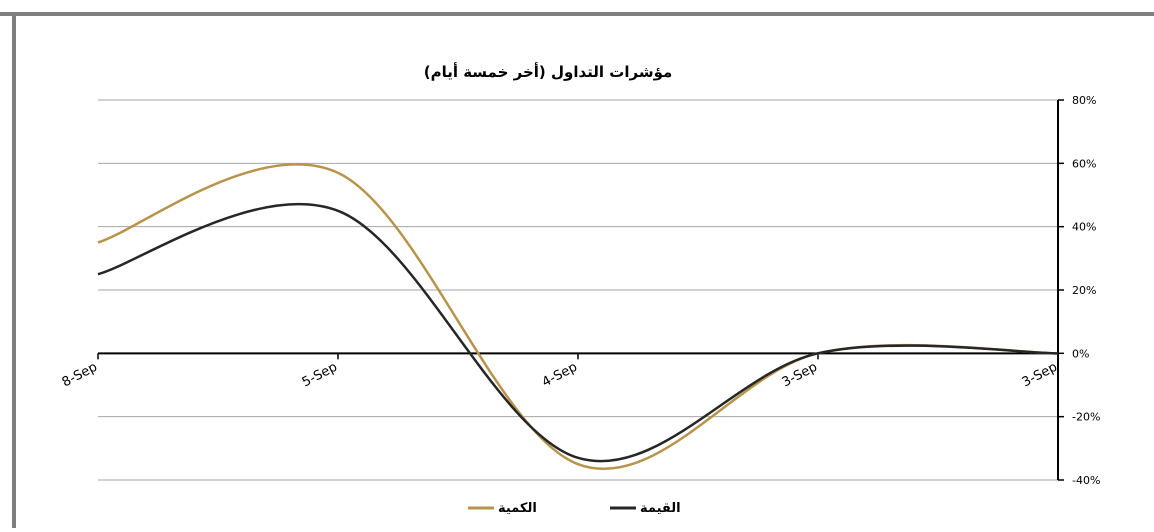 The width and height of the screenshot is (1154, 532). Describe the element at coordinates (1084, 227) in the screenshot. I see `y-tick-label: 40%` at that location.